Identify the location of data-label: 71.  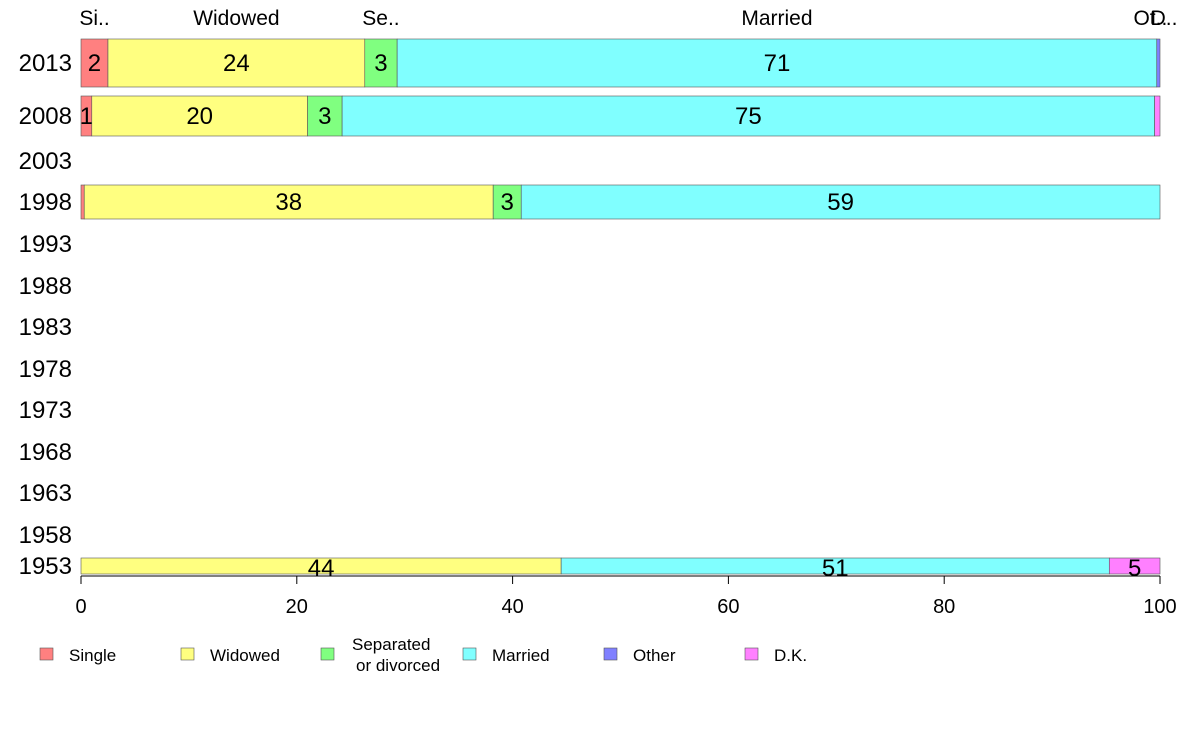
(777, 63).